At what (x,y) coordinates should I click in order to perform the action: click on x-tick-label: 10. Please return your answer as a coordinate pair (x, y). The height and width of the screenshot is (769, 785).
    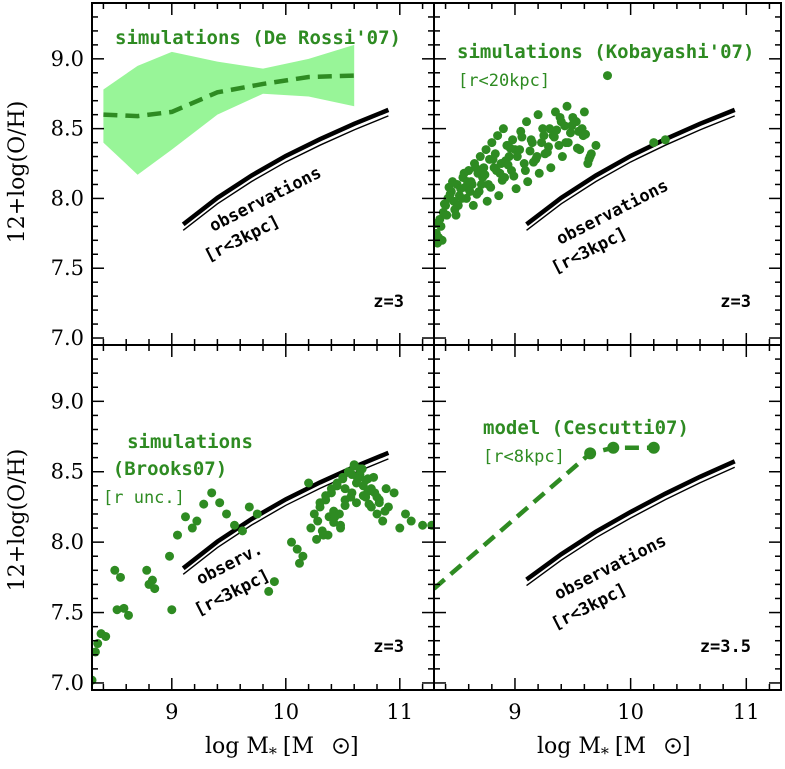
    Looking at the image, I should click on (285, 712).